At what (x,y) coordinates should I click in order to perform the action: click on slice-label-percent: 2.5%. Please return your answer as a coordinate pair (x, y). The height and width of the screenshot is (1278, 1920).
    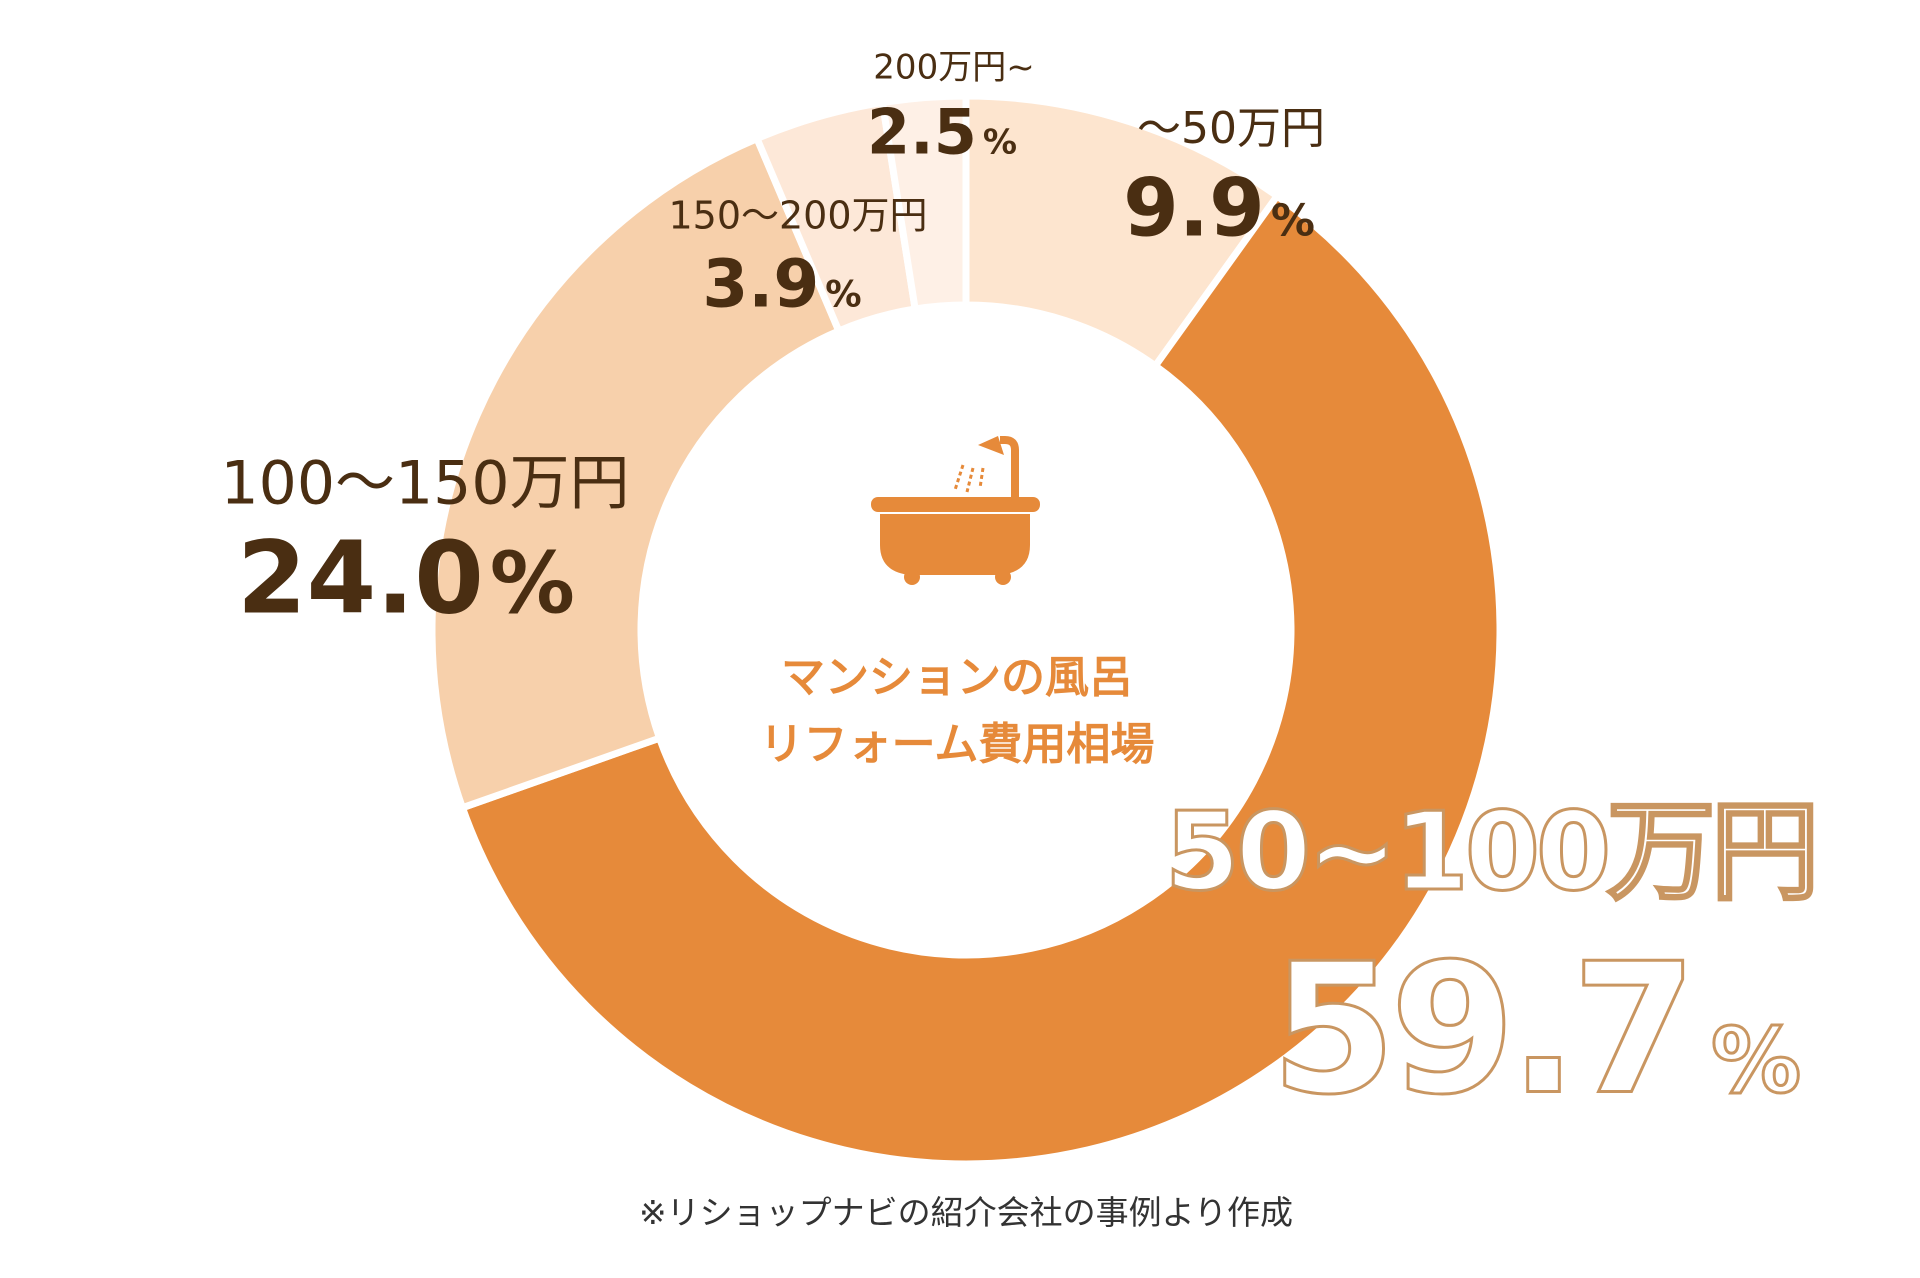
    Looking at the image, I should click on (942, 132).